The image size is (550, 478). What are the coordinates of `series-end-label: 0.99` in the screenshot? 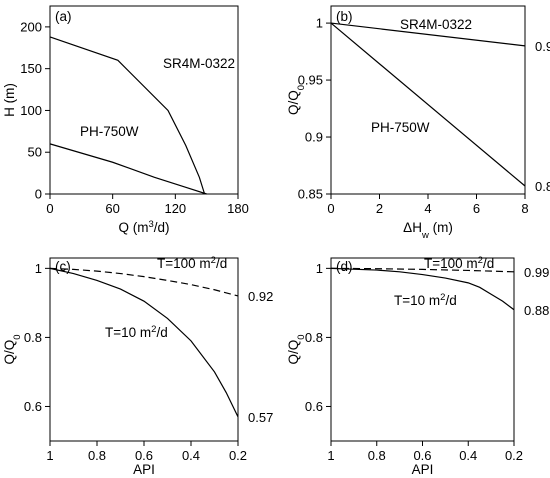 It's located at (536, 272).